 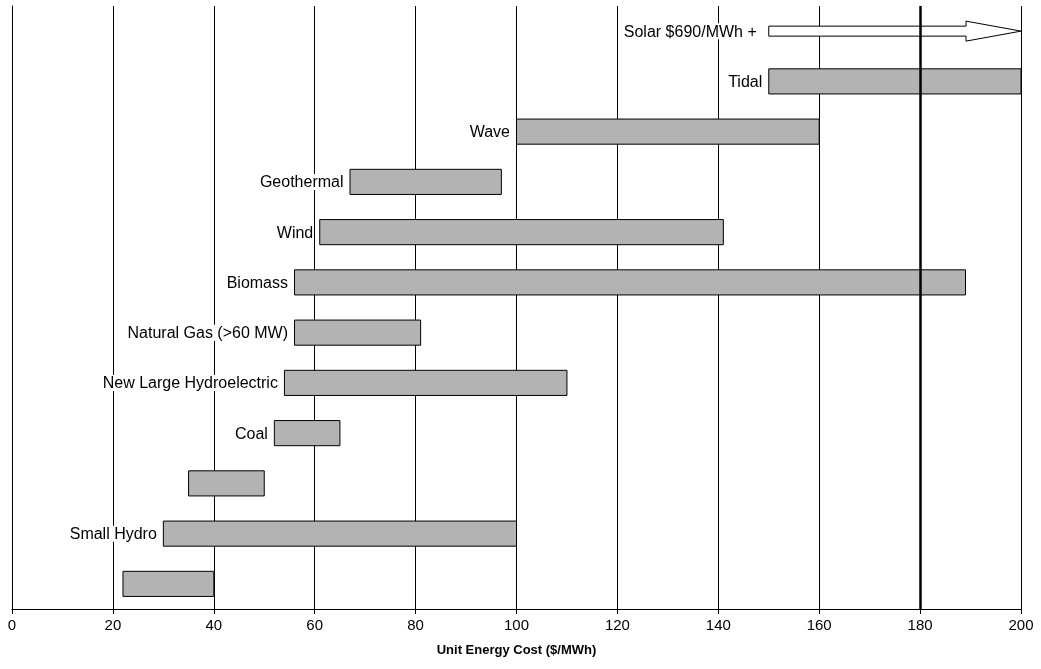 What do you see at coordinates (315, 624) in the screenshot?
I see `x-tick-label: 60` at bounding box center [315, 624].